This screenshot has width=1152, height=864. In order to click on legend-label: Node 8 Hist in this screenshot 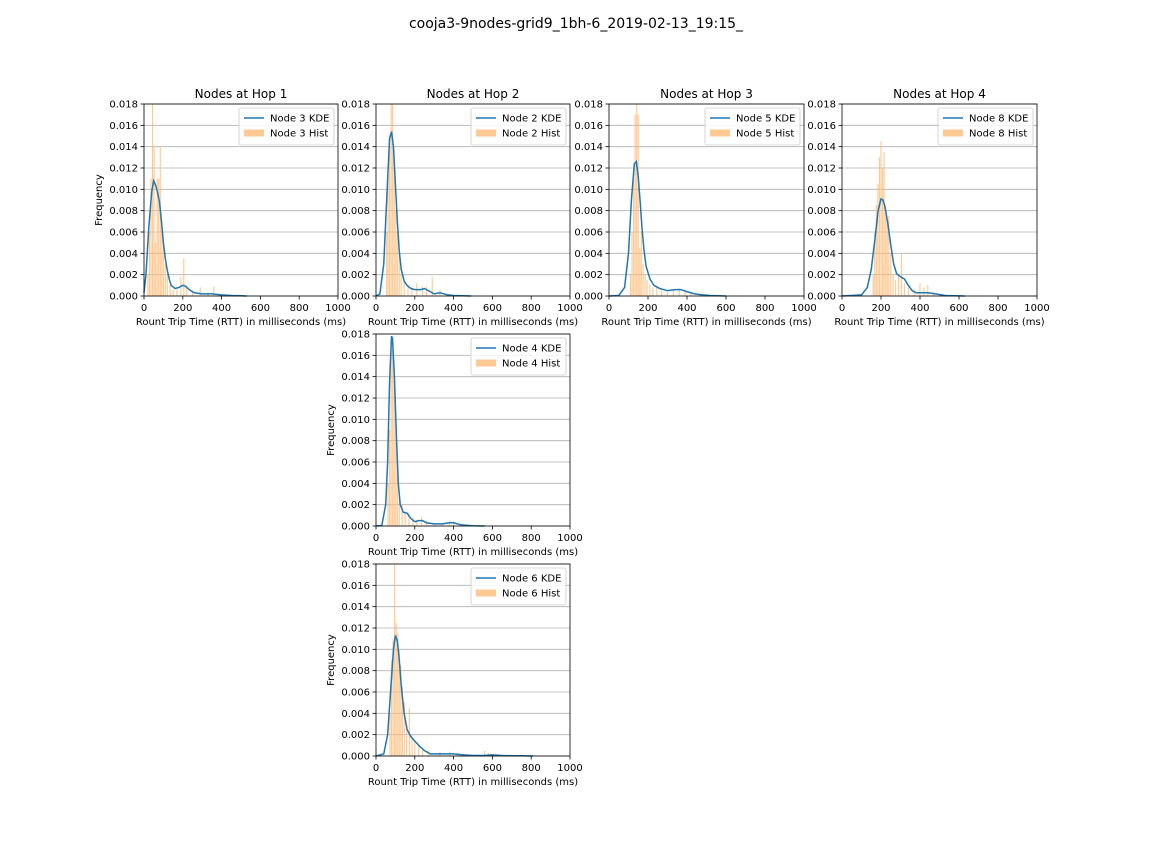, I will do `click(998, 134)`.